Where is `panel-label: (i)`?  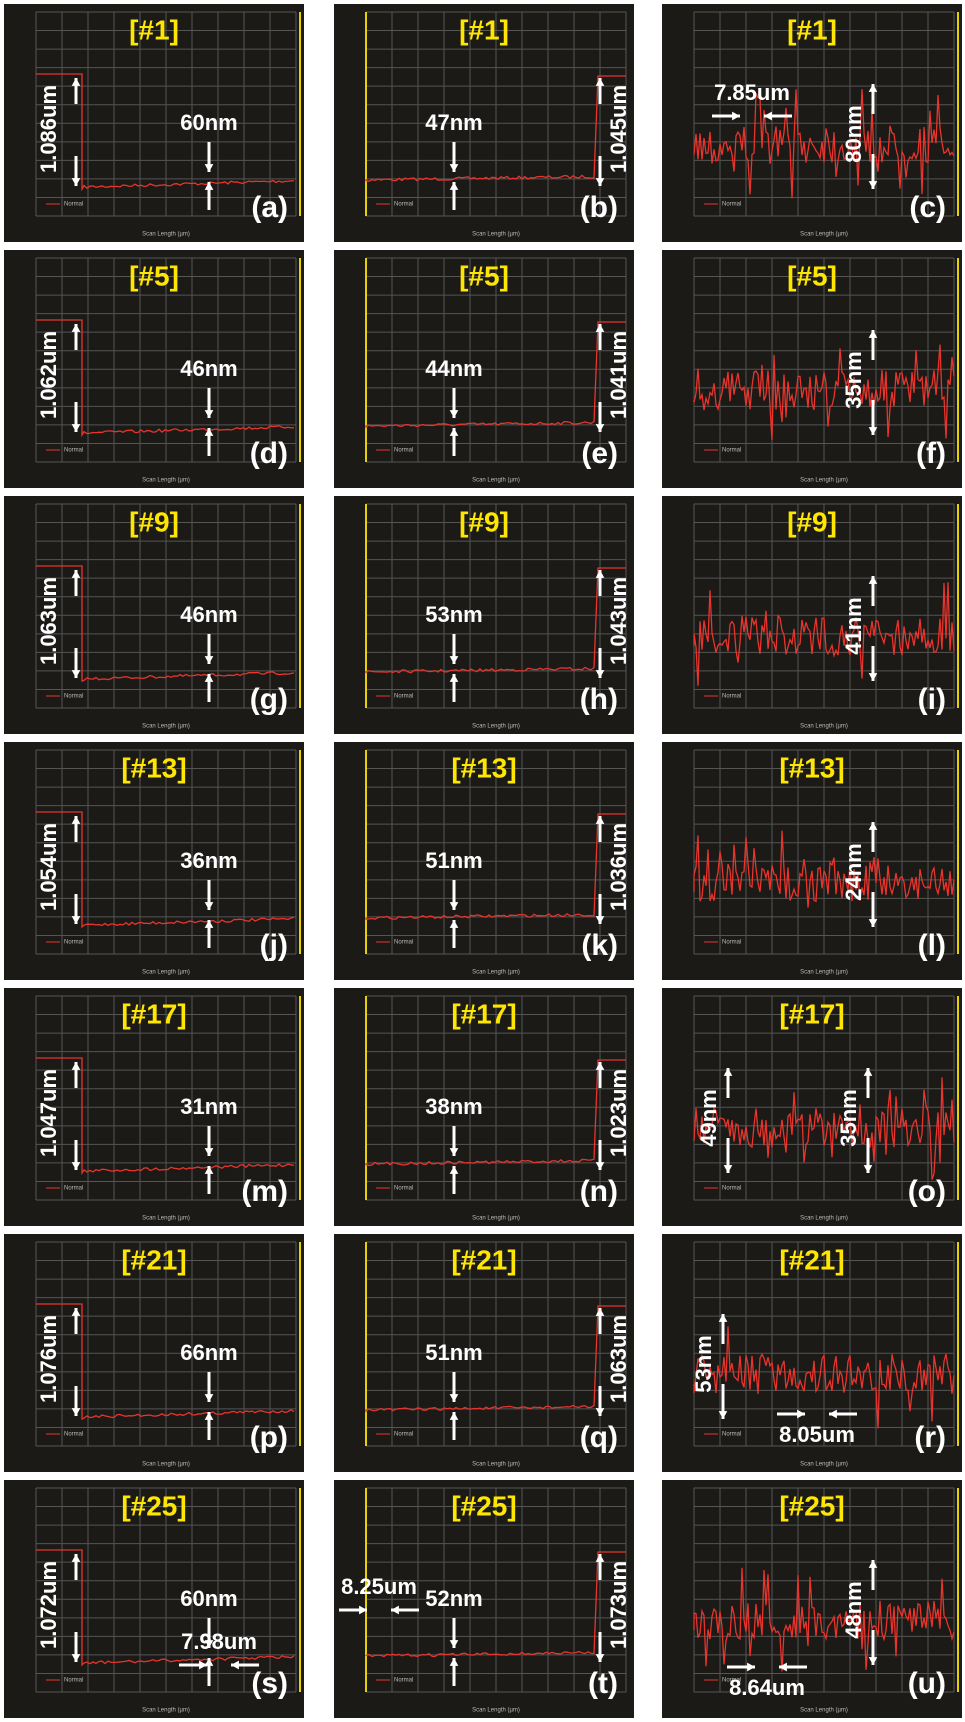 panel-label: (i) is located at coordinates (932, 699).